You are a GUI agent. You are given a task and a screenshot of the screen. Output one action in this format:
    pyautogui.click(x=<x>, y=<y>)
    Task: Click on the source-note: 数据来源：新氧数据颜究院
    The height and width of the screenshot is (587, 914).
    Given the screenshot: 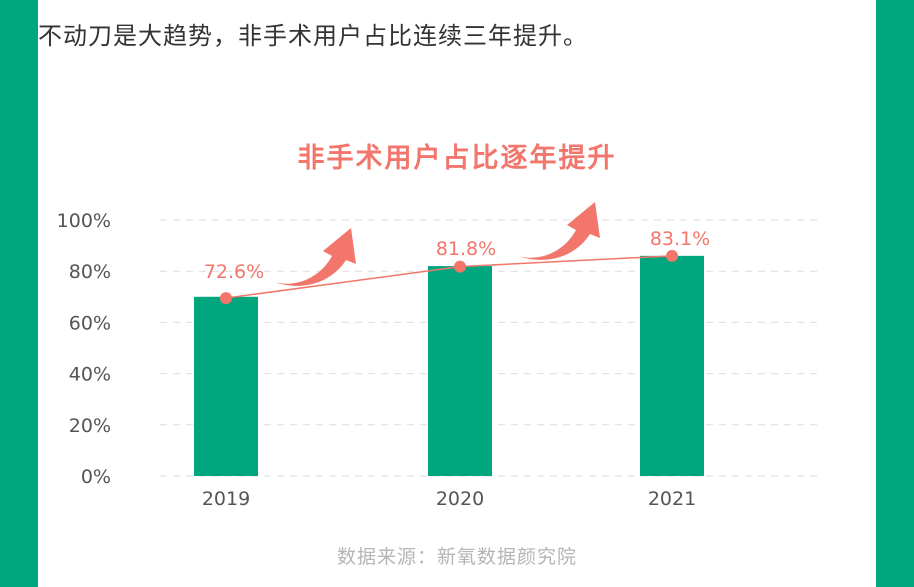 What is the action you would take?
    pyautogui.click(x=456, y=557)
    